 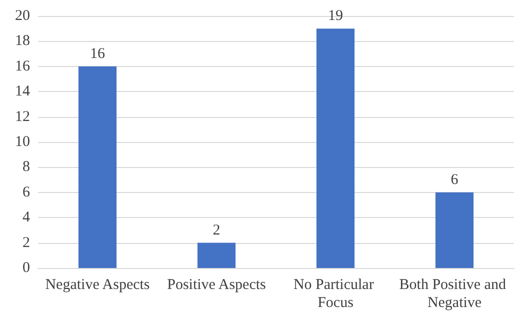 What do you see at coordinates (98, 54) in the screenshot?
I see `data-label: 16` at bounding box center [98, 54].